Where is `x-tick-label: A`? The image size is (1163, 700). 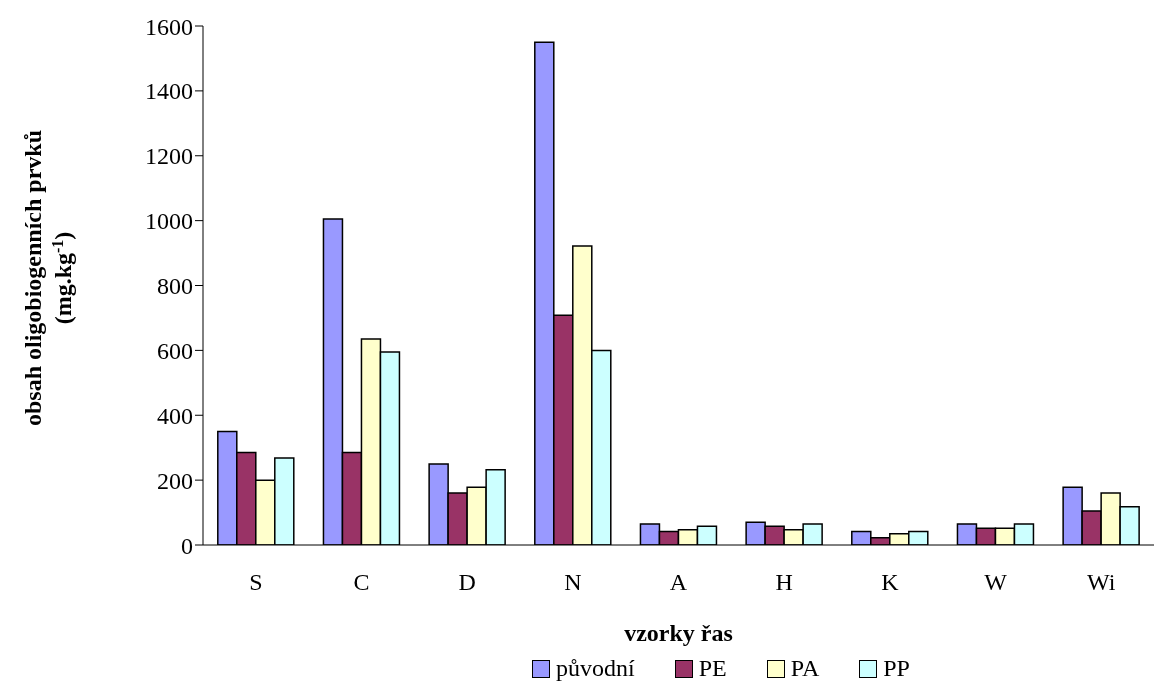
x-tick-label: A is located at coordinates (678, 582).